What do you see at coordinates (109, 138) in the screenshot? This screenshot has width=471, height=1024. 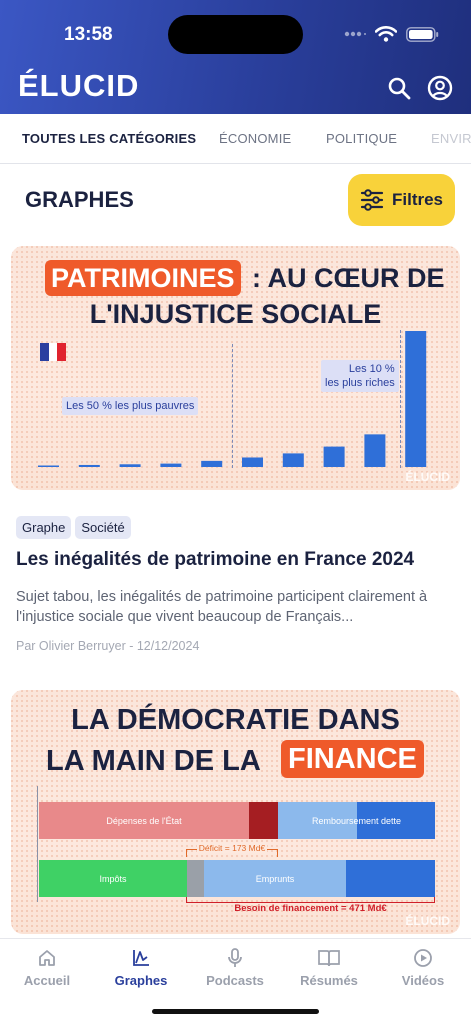 I see `tab-all-categories: TOUTES LES CATÉGORIES` at bounding box center [109, 138].